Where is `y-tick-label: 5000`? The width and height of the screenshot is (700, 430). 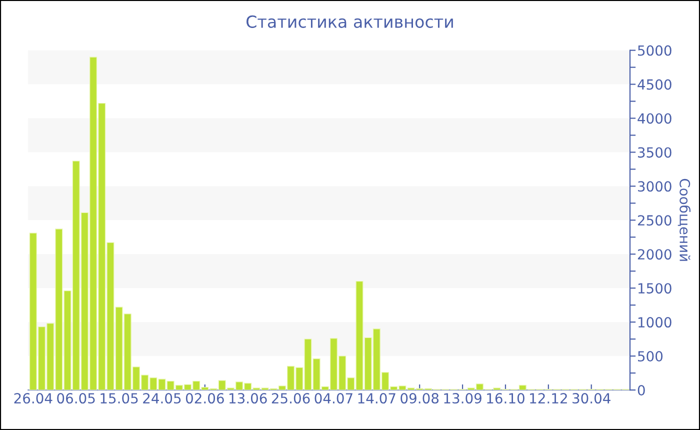
y-tick-label: 5000 is located at coordinates (655, 50).